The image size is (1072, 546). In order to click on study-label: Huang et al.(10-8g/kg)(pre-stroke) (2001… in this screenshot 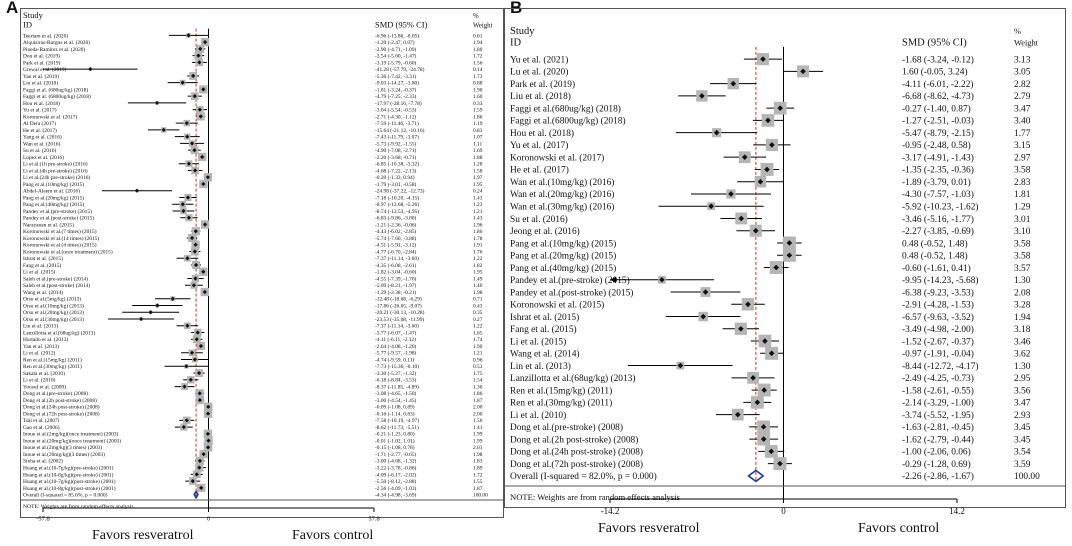, I will do `click(68, 474)`.